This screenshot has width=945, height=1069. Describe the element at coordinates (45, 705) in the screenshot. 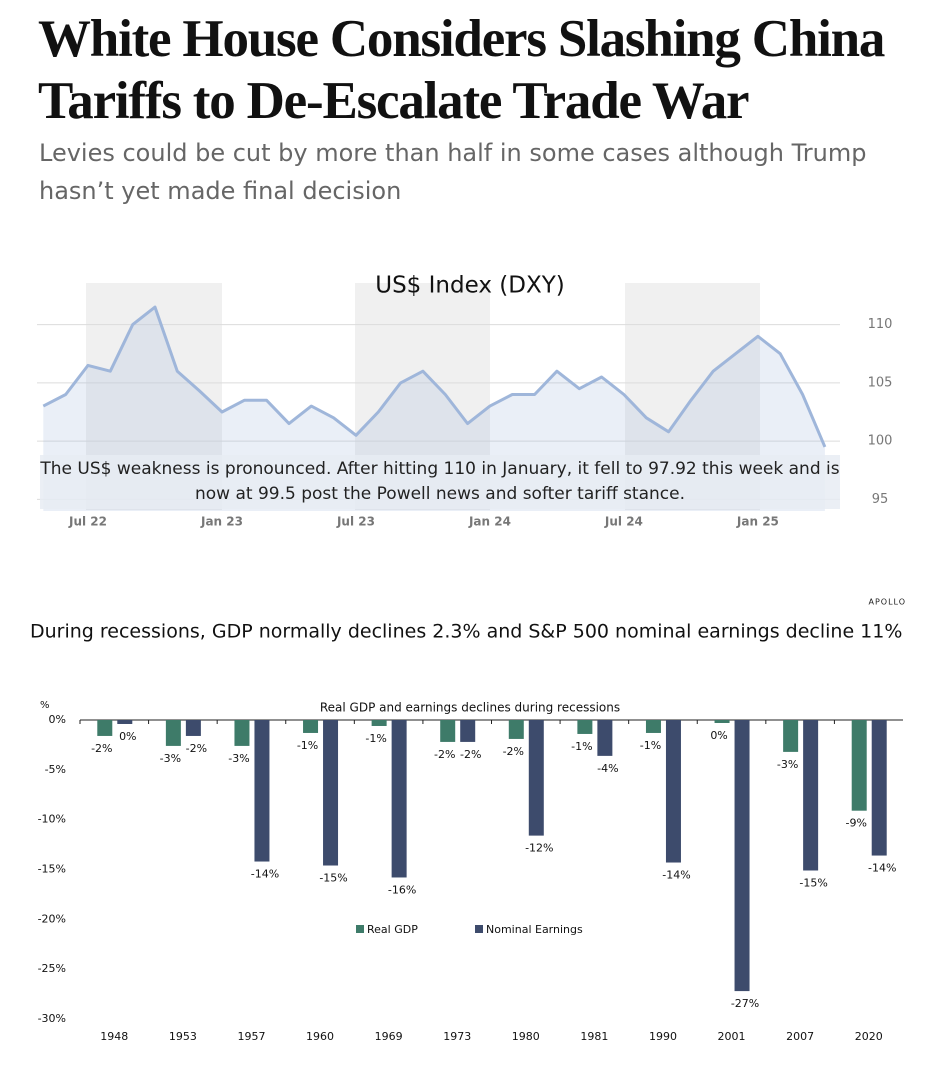

I see `y-axis-label: %` at that location.